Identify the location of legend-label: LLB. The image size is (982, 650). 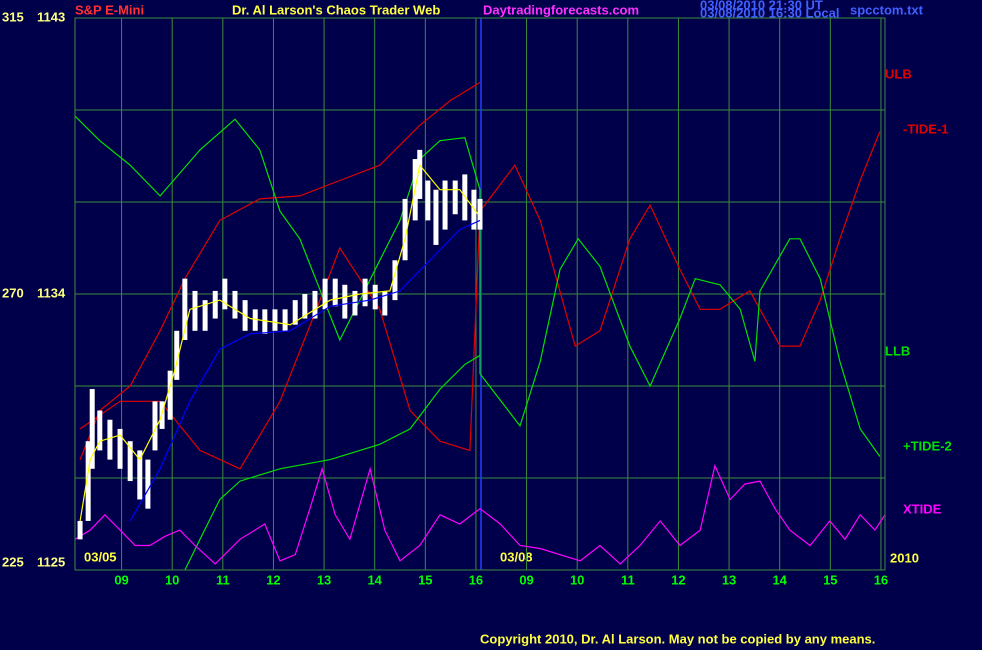
(897, 350).